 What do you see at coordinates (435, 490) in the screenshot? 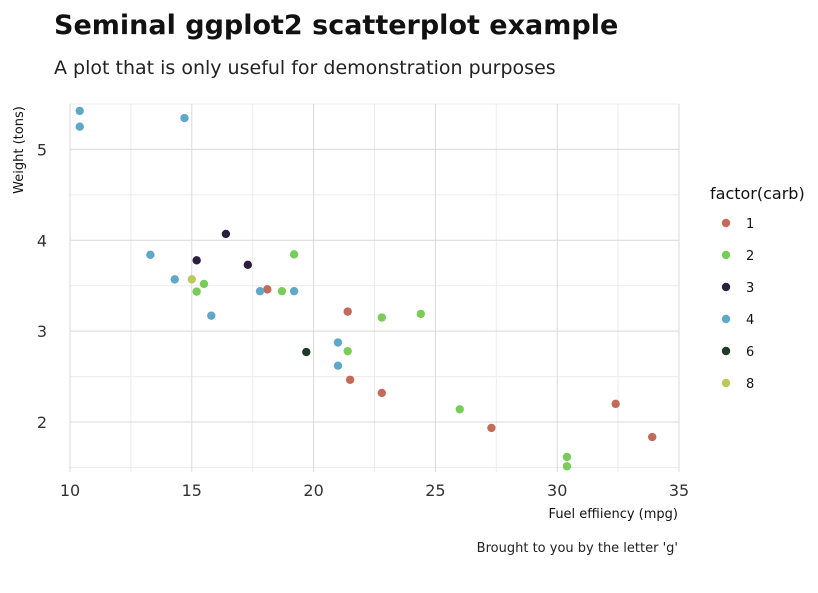
I see `x-tick-label: 25` at bounding box center [435, 490].